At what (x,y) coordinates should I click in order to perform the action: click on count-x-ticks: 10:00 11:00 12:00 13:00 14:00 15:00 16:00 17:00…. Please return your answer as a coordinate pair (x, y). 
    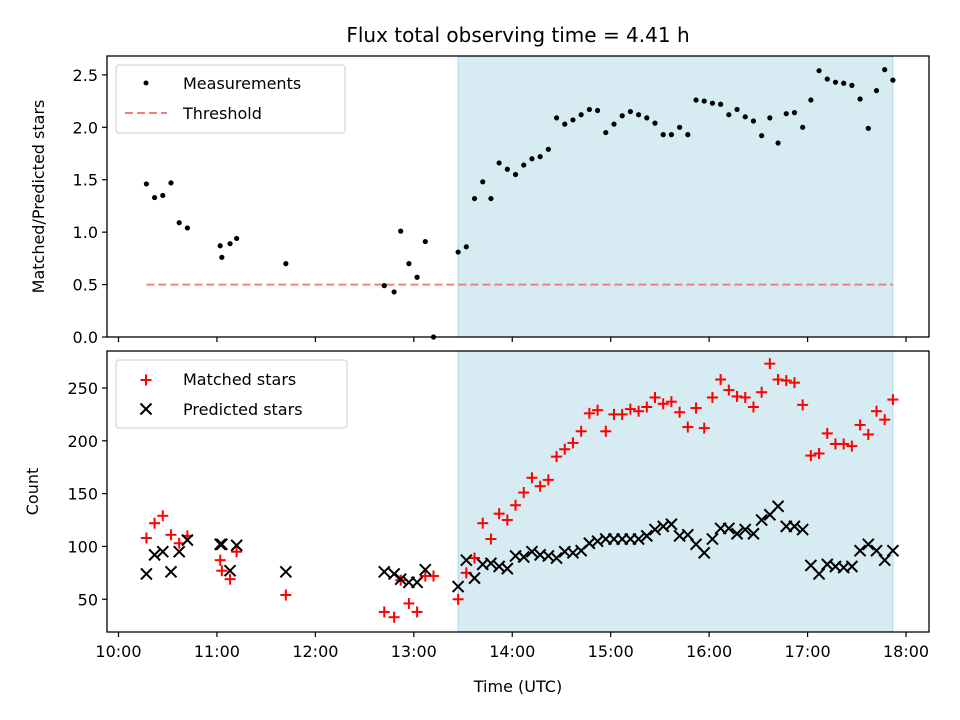
    Looking at the image, I should click on (512, 646).